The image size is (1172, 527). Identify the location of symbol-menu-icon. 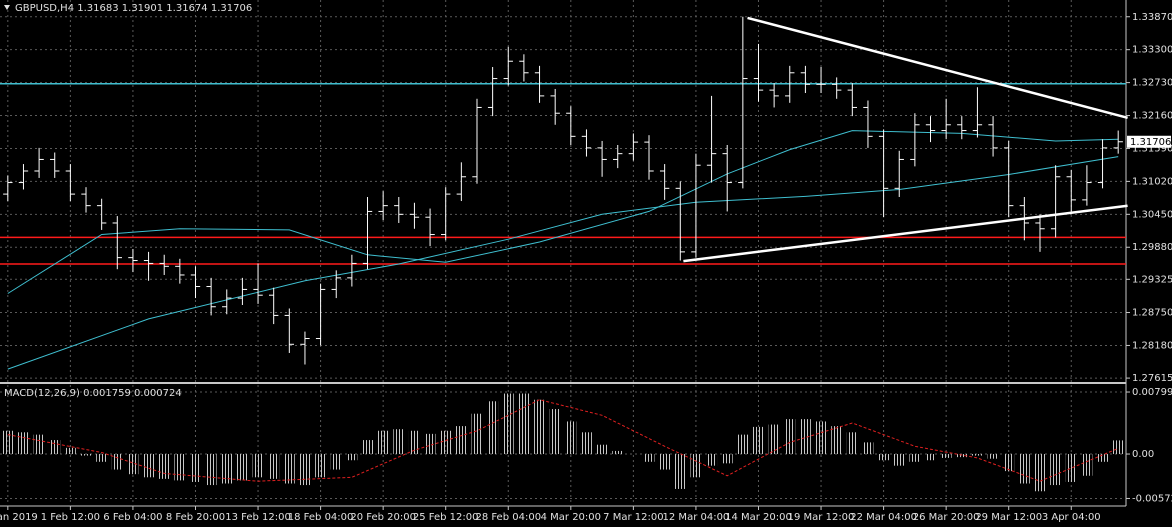
(7, 7).